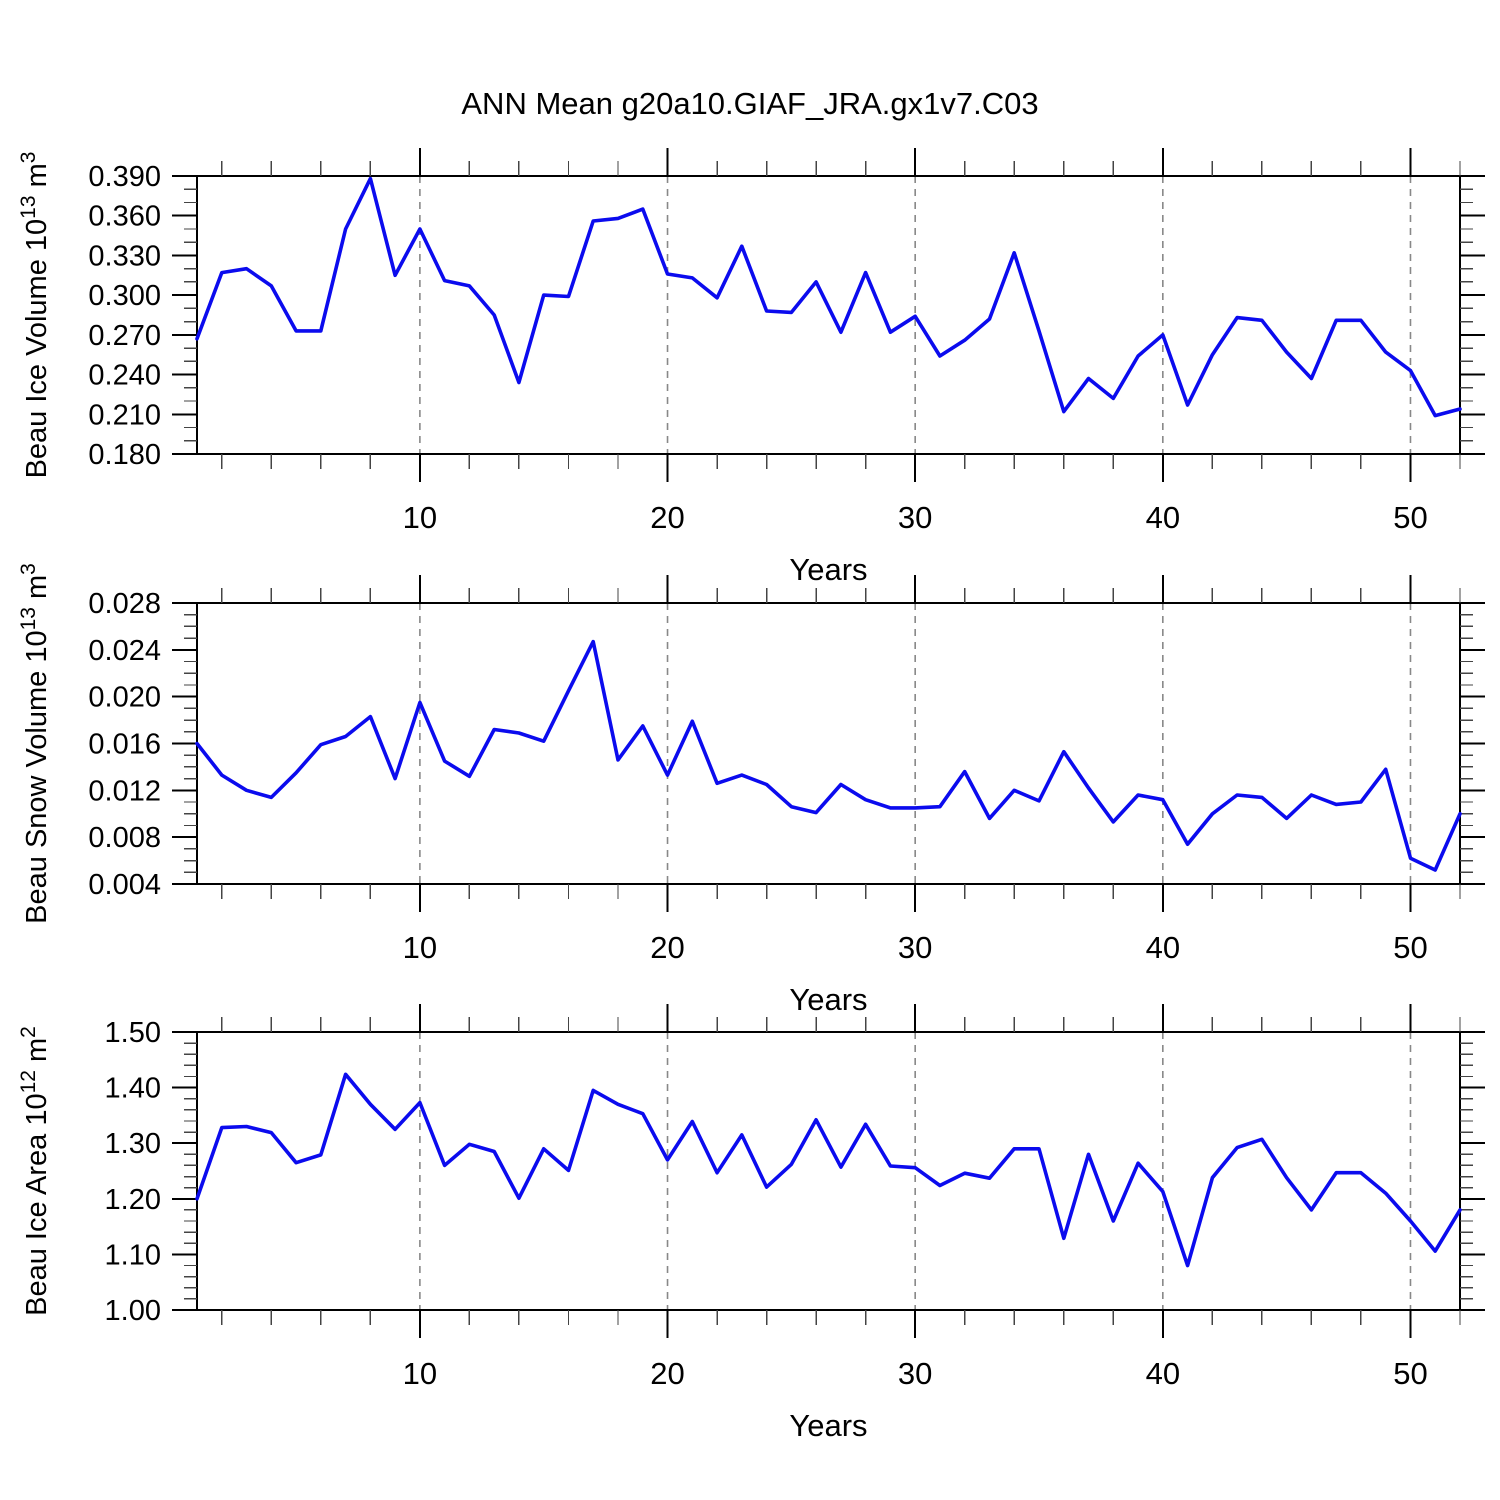  I want to click on y-tick-label: 1.20, so click(133, 1200).